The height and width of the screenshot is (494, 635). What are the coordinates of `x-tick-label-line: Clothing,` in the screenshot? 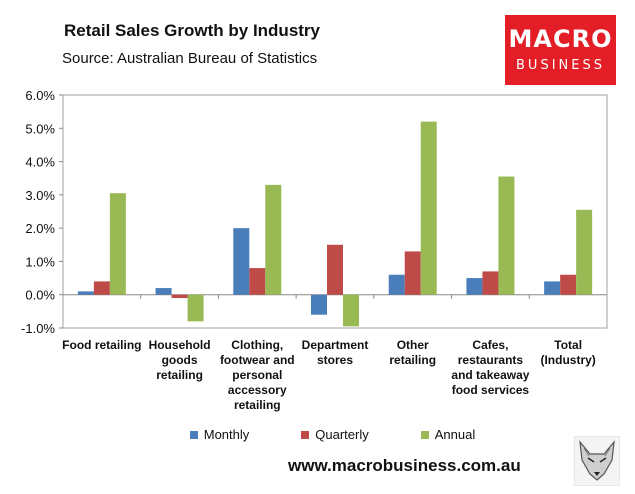 It's located at (257, 345).